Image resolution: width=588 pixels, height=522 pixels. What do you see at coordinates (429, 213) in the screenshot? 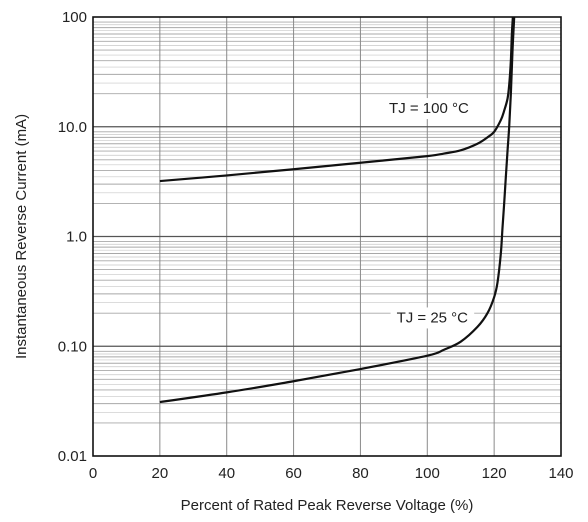
I see `curve-labels: TJ = 100 °C TJ = 25 °C` at bounding box center [429, 213].